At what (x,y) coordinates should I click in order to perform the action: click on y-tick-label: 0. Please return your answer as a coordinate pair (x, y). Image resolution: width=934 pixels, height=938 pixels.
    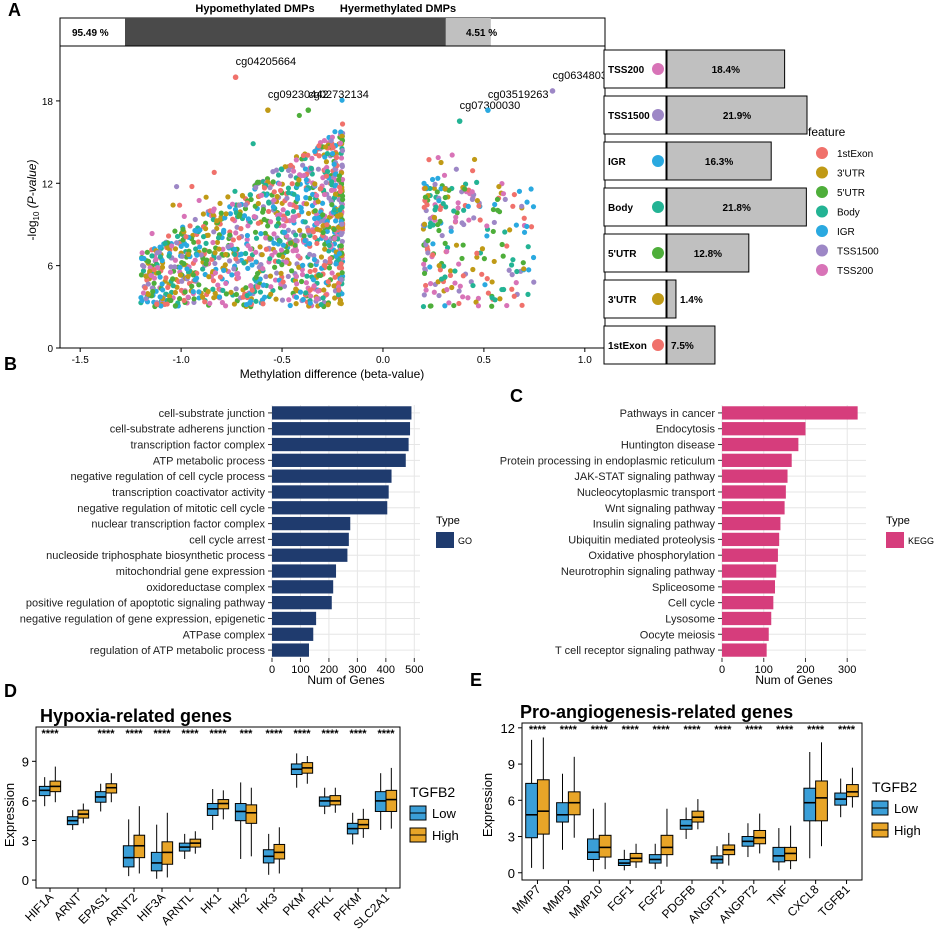
    Looking at the image, I should click on (511, 873).